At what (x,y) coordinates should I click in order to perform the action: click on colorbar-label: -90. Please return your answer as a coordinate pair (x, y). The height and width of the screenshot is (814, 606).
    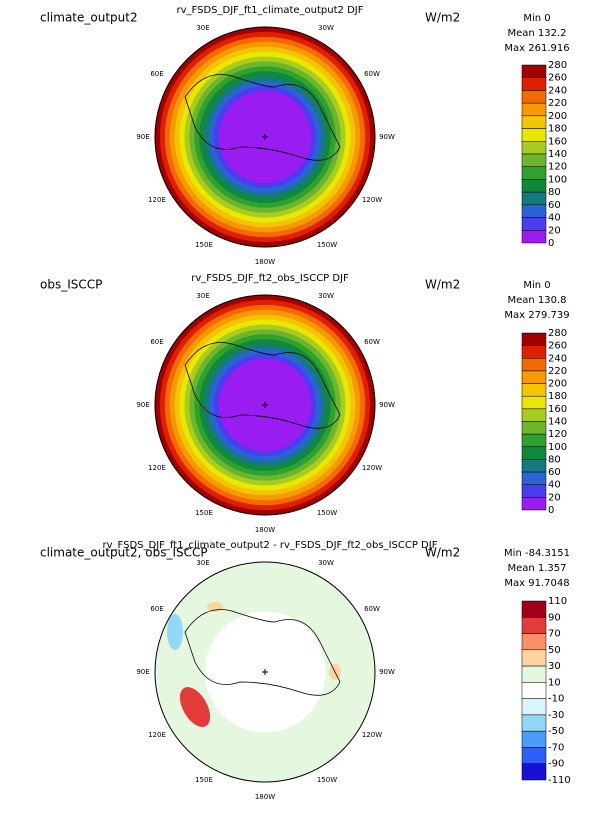
    Looking at the image, I should click on (556, 764).